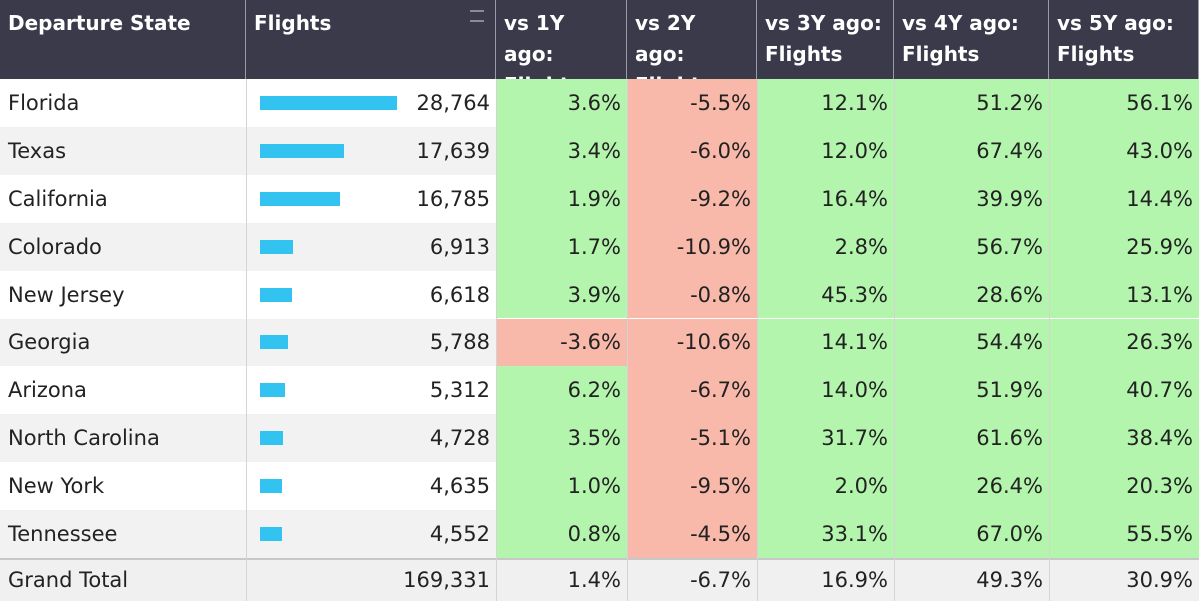  What do you see at coordinates (561, 390) in the screenshot?
I see `change-cell: 6.2%` at bounding box center [561, 390].